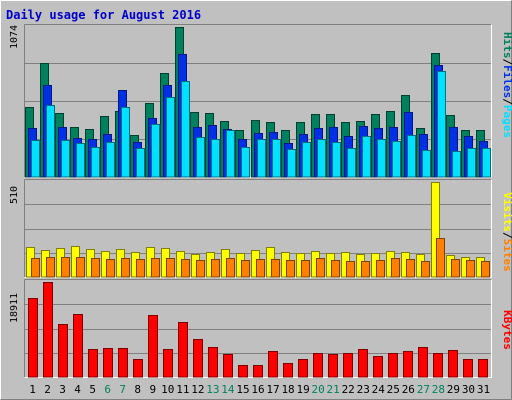 Image resolution: width=512 pixels, height=400 pixels. I want to click on x-tick-label: 7, so click(122, 389).